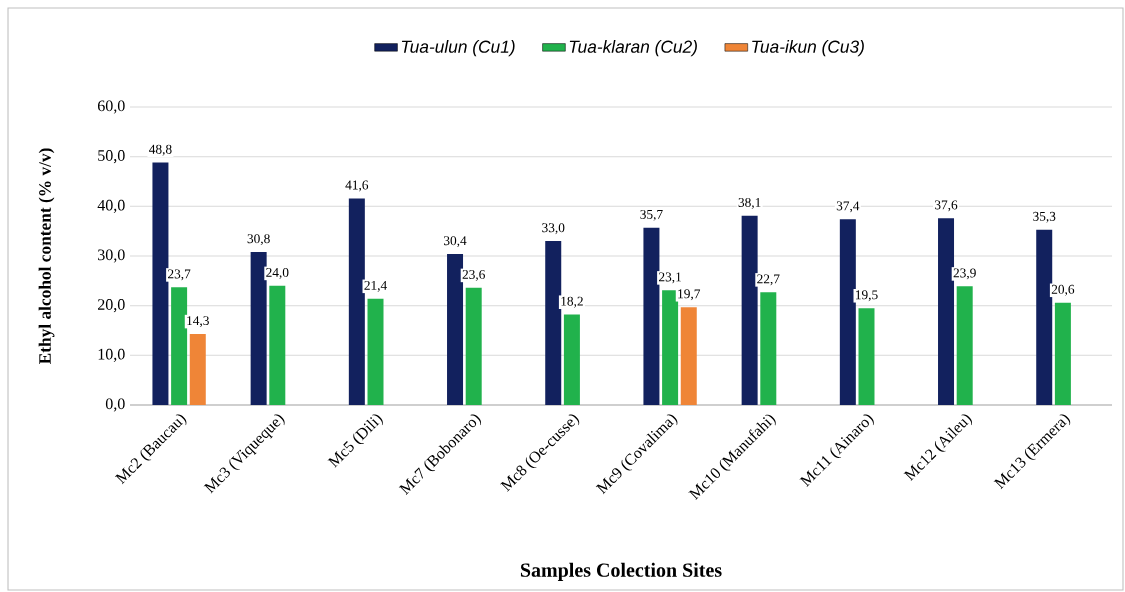 Image resolution: width=1125 pixels, height=592 pixels. What do you see at coordinates (111, 107) in the screenshot?
I see `y-tick-label: 60,0` at bounding box center [111, 107].